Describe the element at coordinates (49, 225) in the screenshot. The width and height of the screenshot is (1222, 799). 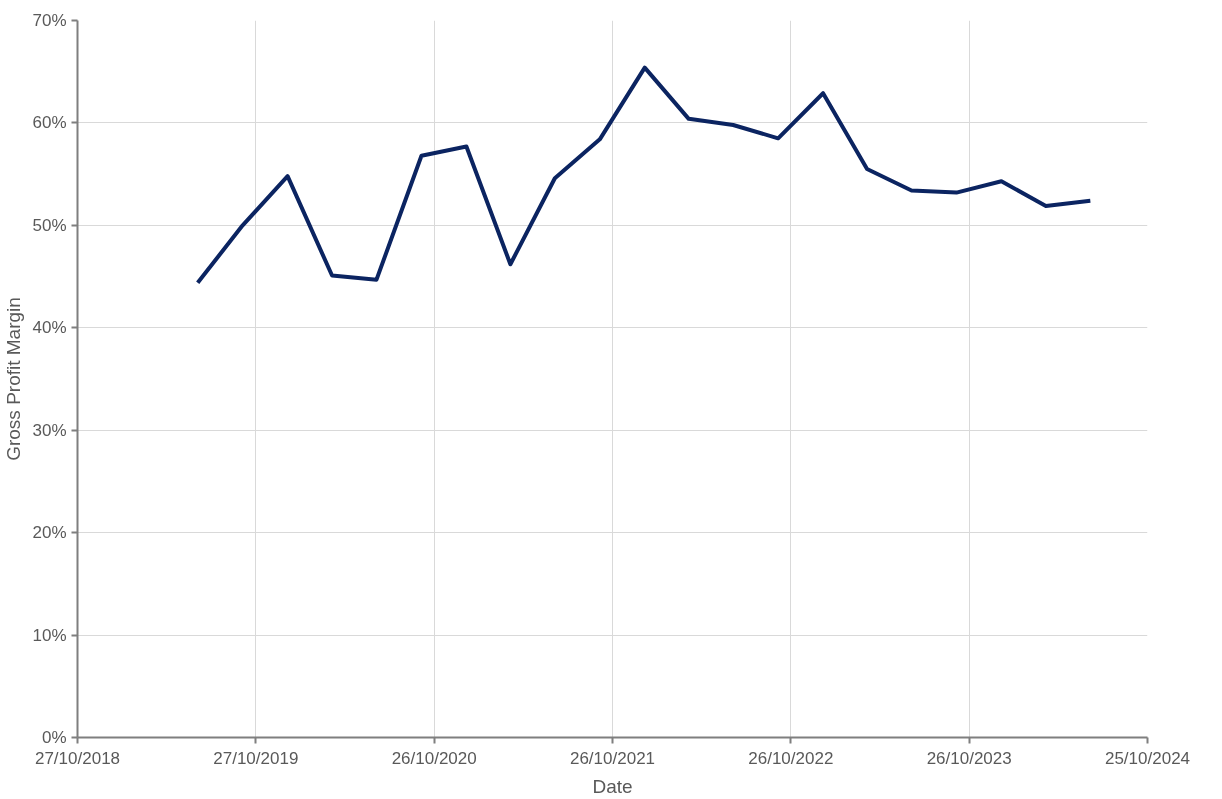
I see `y-tick-label: 50%` at that location.